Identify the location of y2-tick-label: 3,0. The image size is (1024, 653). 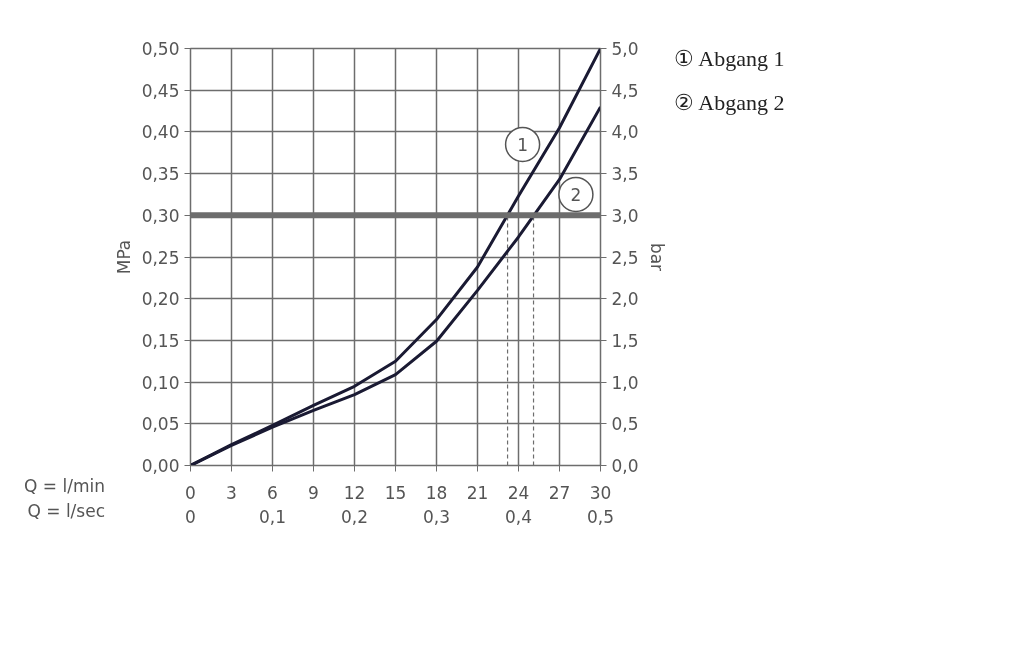
(625, 215).